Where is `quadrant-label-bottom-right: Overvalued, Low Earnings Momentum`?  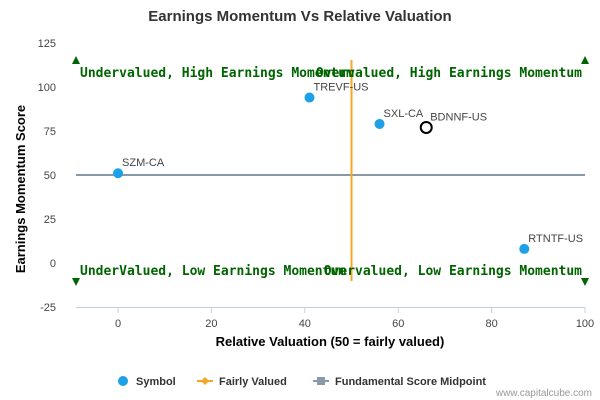 quadrant-label-bottom-right: Overvalued, Low Earnings Momentum is located at coordinates (453, 271).